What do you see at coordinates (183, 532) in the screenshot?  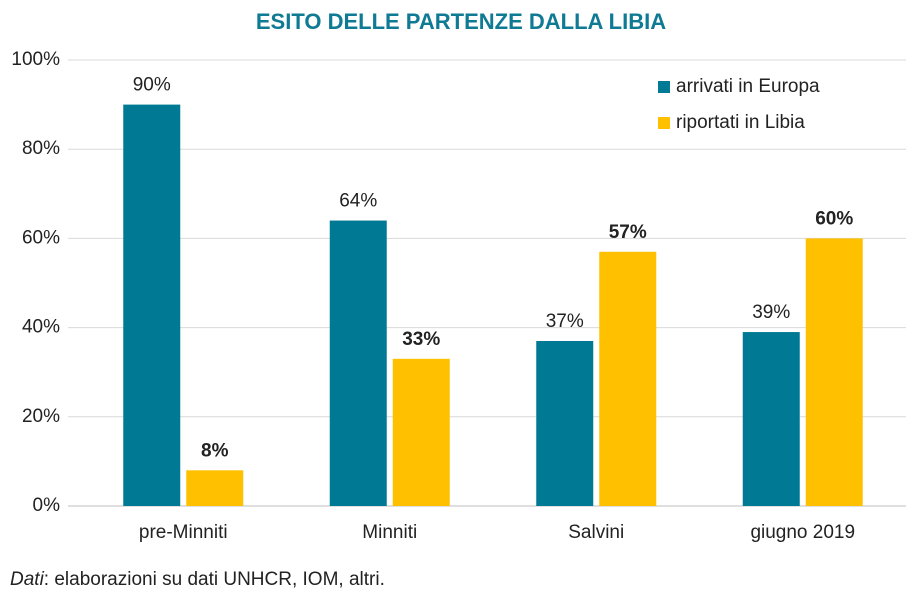 I see `x-tick-label: pre-Minniti` at bounding box center [183, 532].